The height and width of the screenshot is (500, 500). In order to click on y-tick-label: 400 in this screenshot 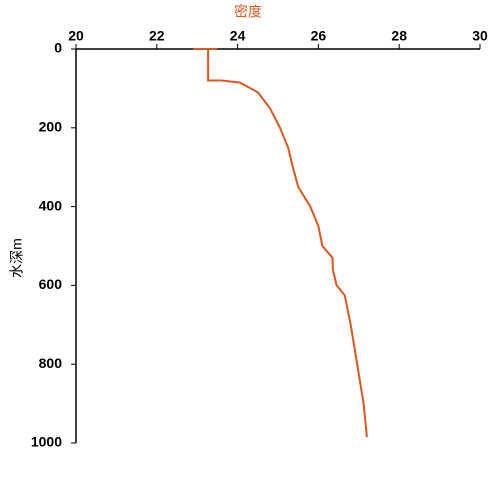, I will do `click(51, 205)`.